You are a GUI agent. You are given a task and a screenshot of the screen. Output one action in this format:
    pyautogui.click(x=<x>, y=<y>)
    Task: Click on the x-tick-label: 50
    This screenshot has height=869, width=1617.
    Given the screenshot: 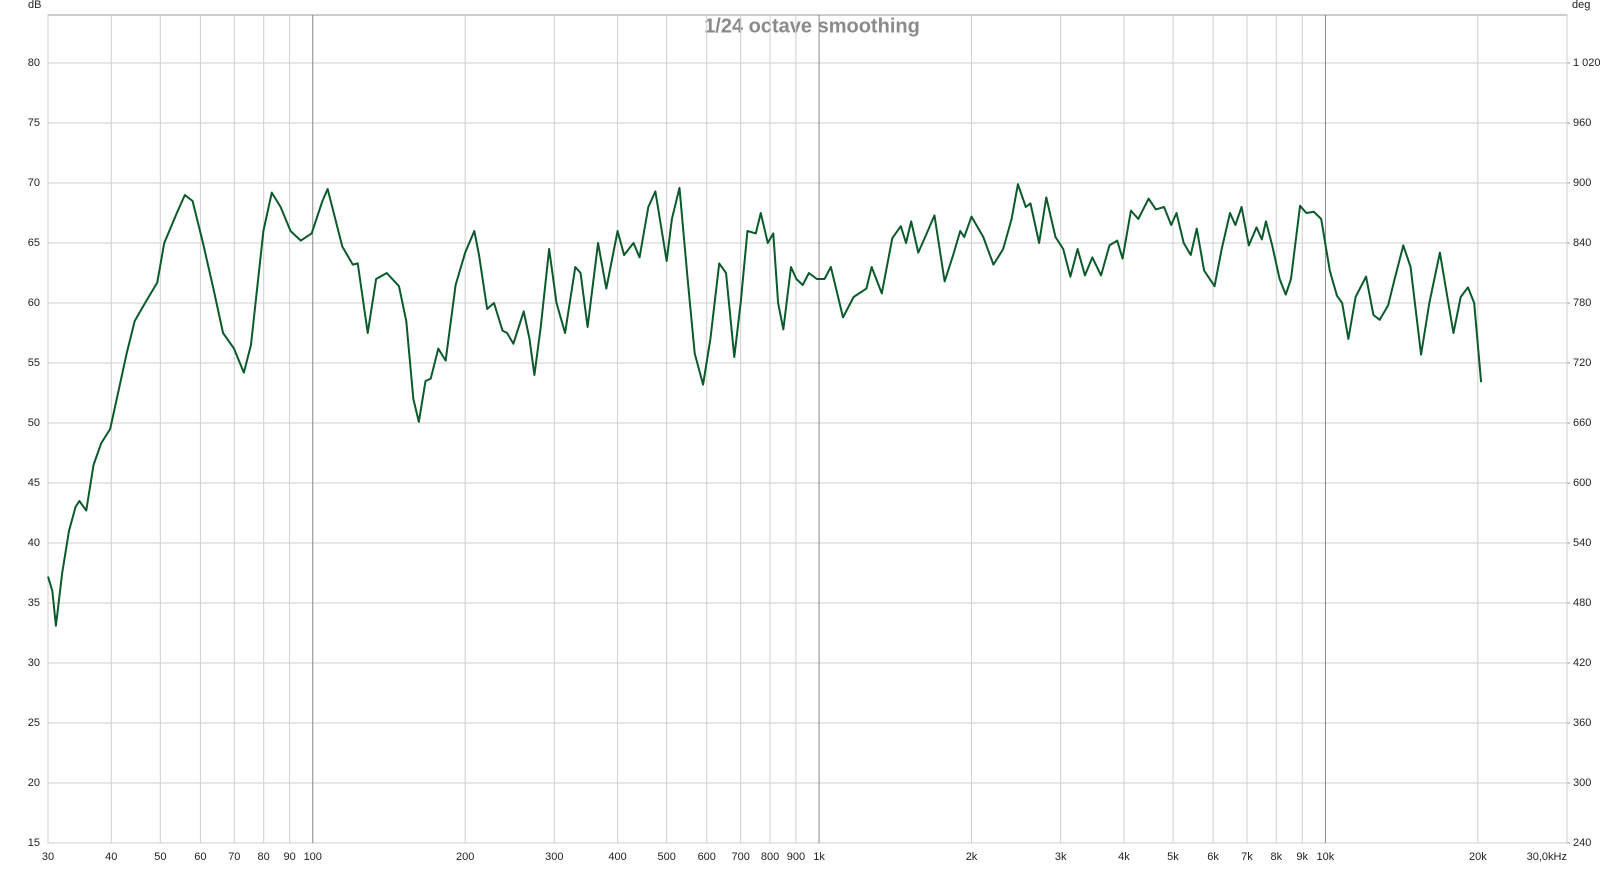 What is the action you would take?
    pyautogui.click(x=160, y=857)
    